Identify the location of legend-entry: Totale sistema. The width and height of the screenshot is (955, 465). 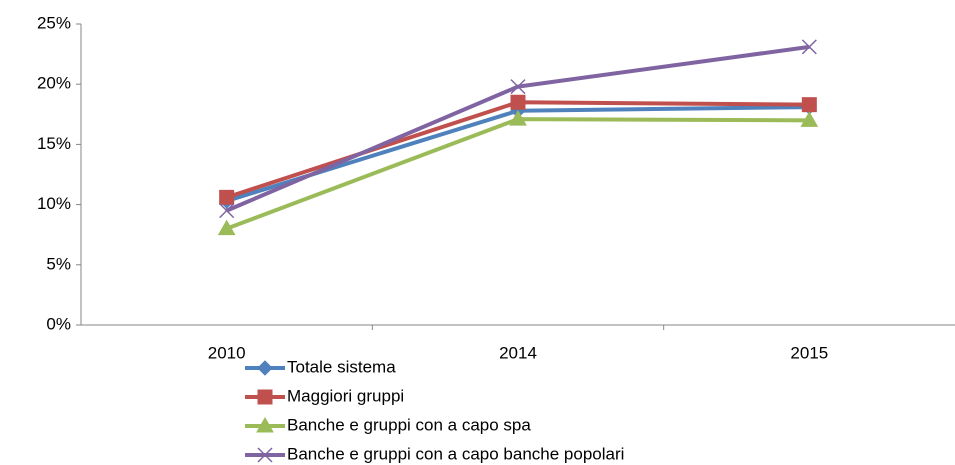
(320, 366).